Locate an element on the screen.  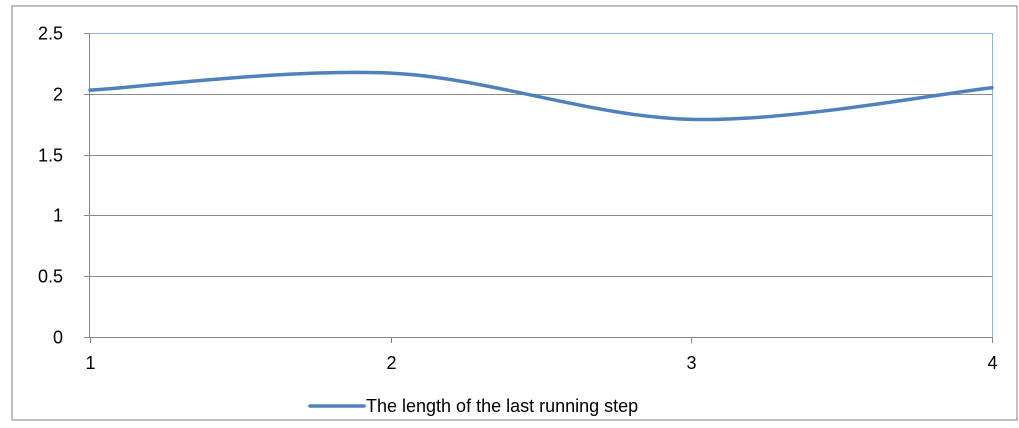
x-tick-label: 4 is located at coordinates (992, 363).